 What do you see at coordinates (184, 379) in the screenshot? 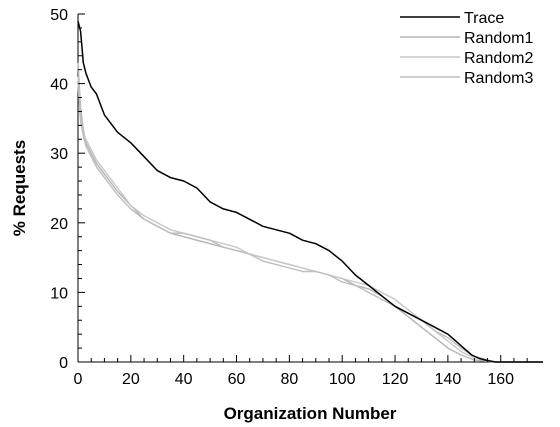
I see `x-tick-label: 40` at bounding box center [184, 379].